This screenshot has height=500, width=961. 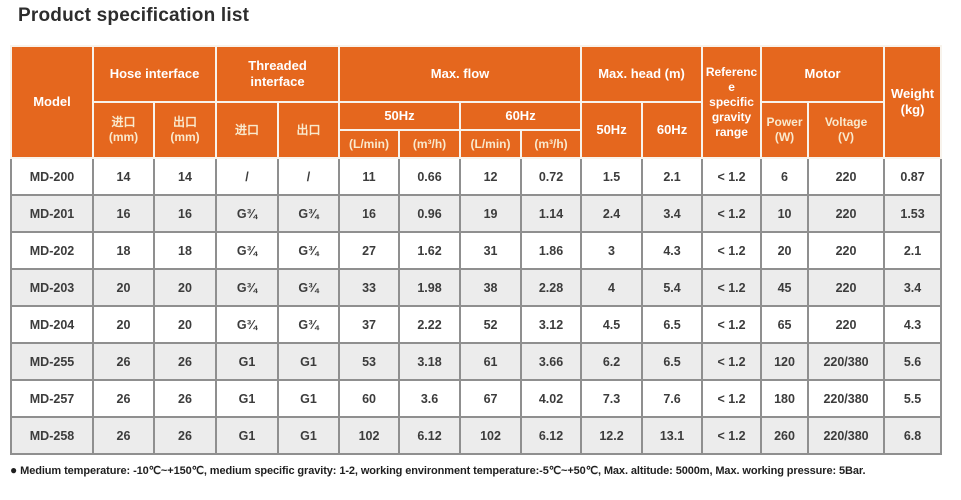 What do you see at coordinates (823, 74) in the screenshot?
I see `col-header-motor: Motor` at bounding box center [823, 74].